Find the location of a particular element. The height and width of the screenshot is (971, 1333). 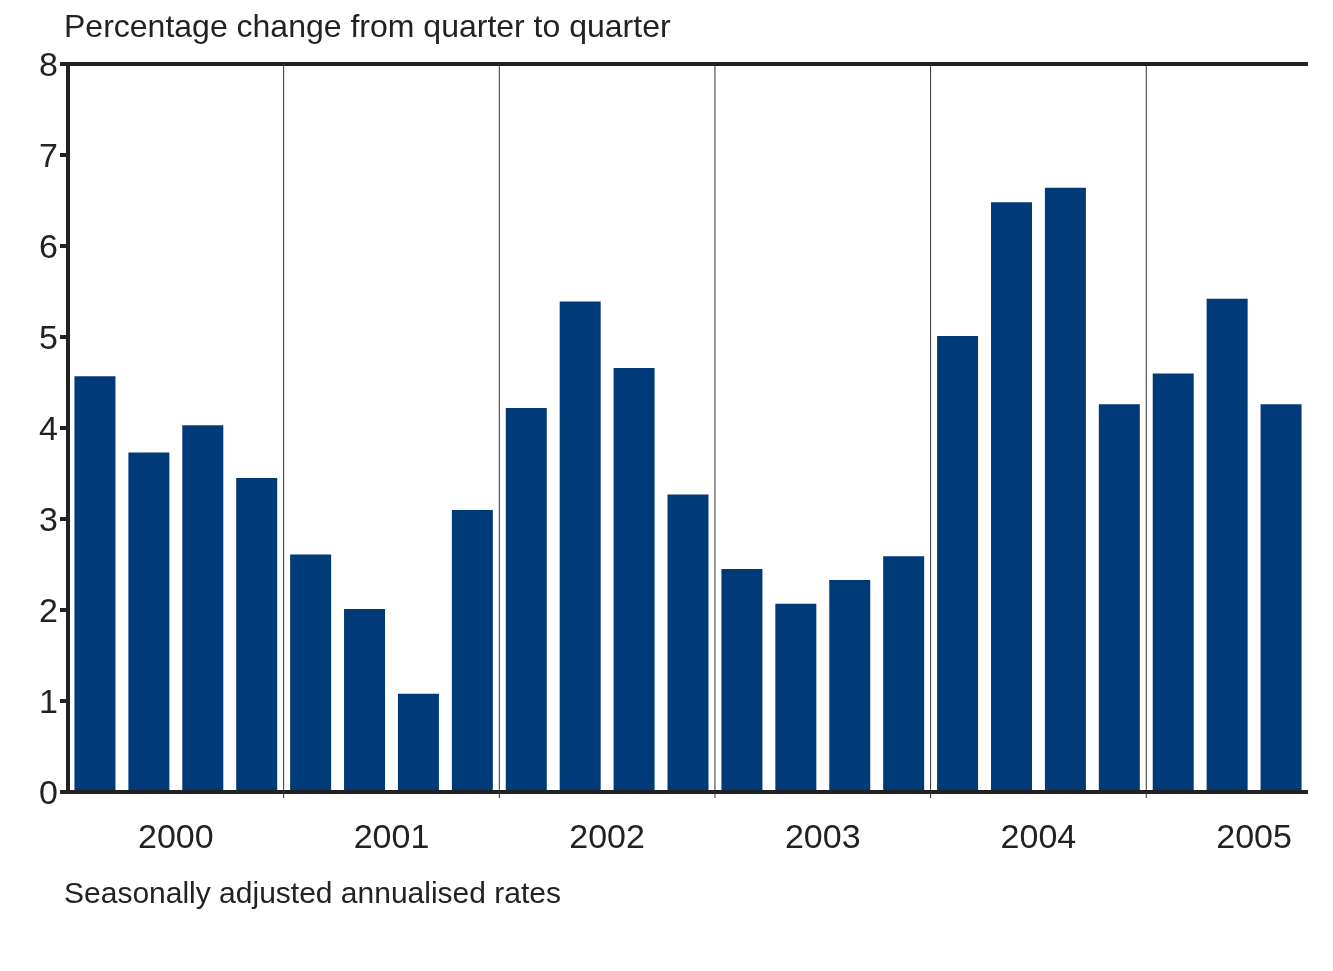

x-tick-label: 2001 is located at coordinates (391, 836).